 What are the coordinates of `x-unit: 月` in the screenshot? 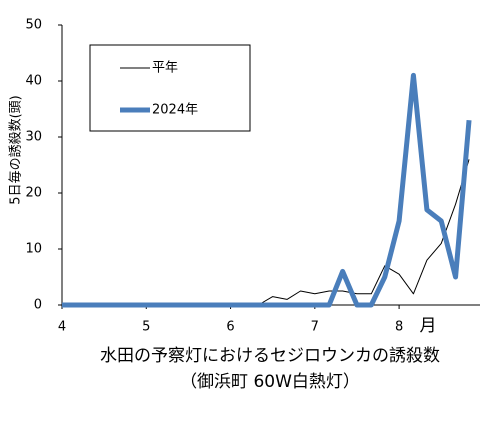 It's located at (428, 326).